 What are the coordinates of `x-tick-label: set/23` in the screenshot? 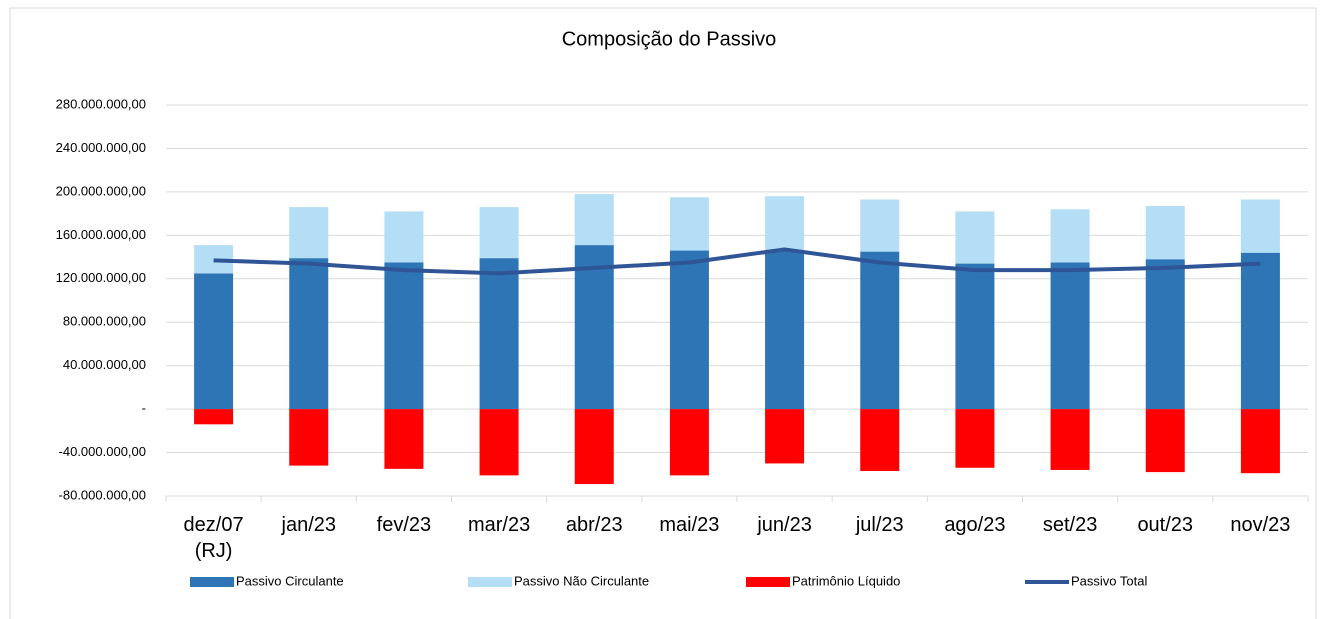 It's located at (1070, 525).